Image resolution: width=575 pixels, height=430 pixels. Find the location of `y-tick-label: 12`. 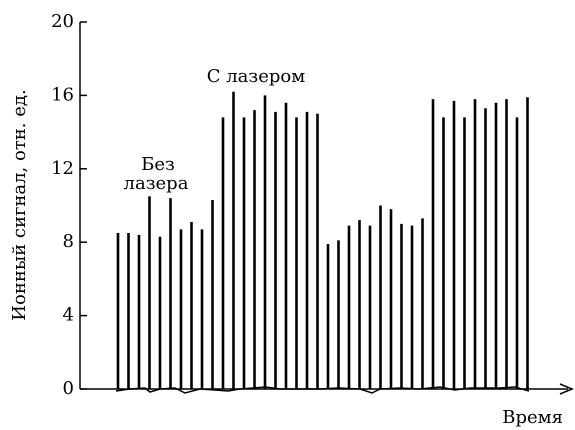

y-tick-label: 12 is located at coordinates (62, 168).